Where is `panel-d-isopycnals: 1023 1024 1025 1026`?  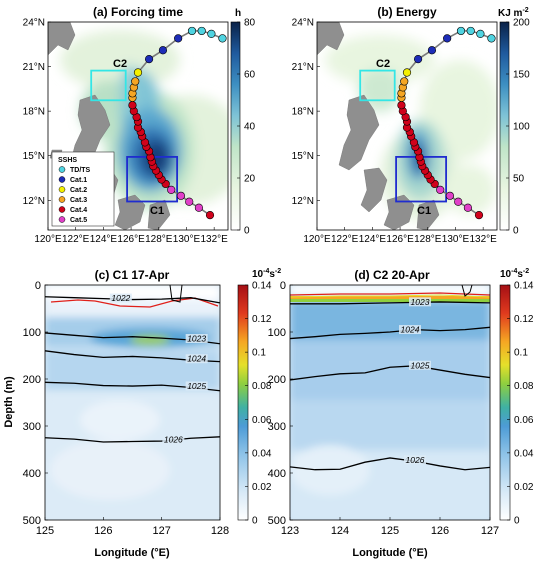 panel-d-isopycnals: 1023 1024 1025 1026 is located at coordinates (390, 378).